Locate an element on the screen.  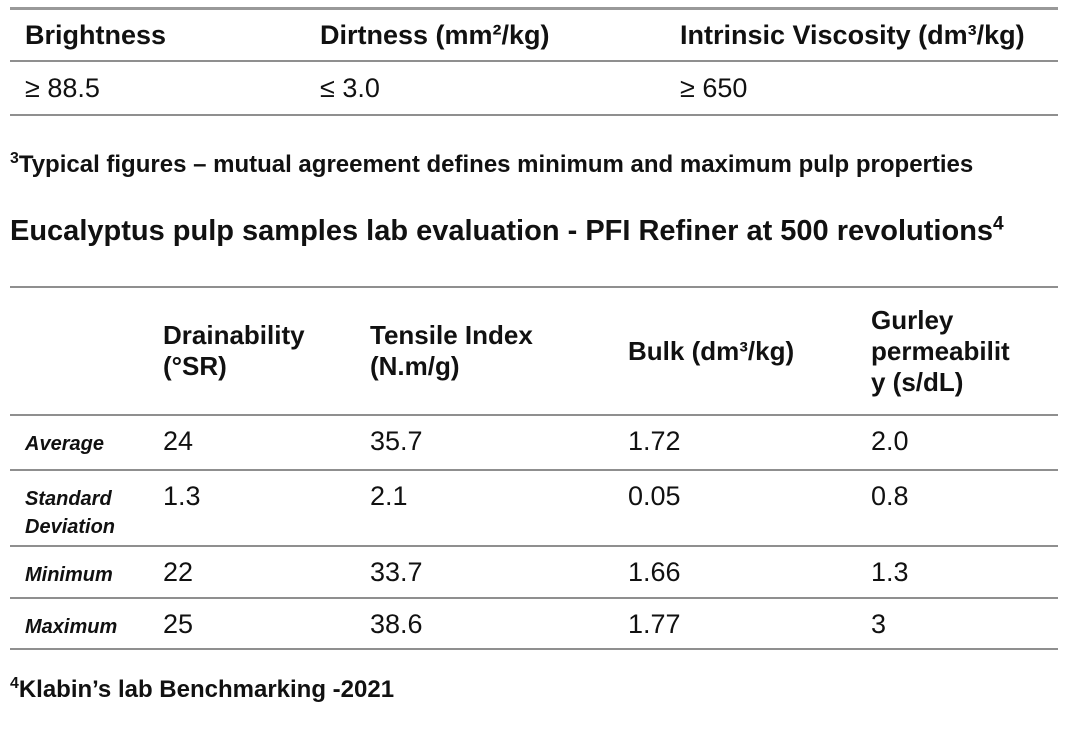
maximum-bulk: 1.77 is located at coordinates (654, 624).